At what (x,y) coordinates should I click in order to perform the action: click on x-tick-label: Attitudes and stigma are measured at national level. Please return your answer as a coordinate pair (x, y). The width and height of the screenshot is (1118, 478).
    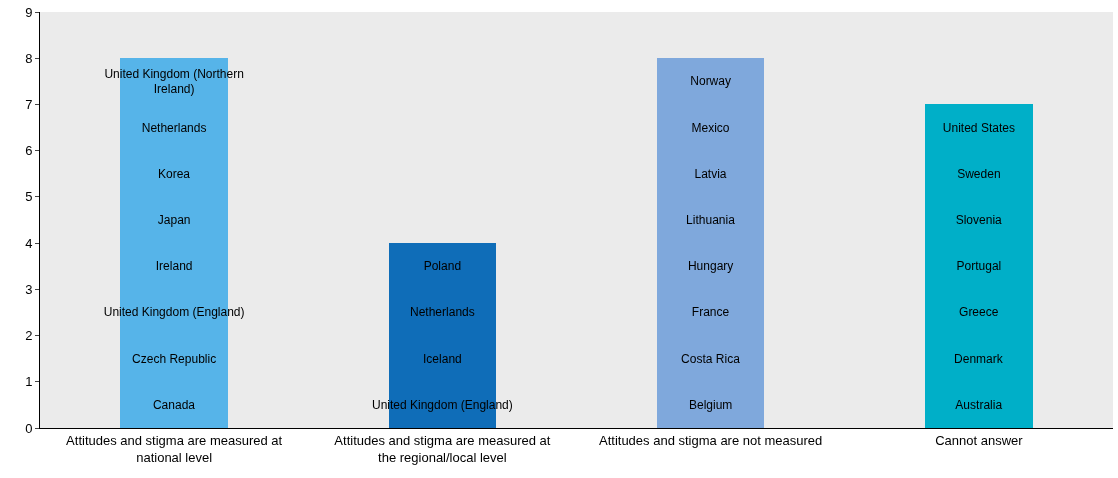
    Looking at the image, I should click on (174, 448).